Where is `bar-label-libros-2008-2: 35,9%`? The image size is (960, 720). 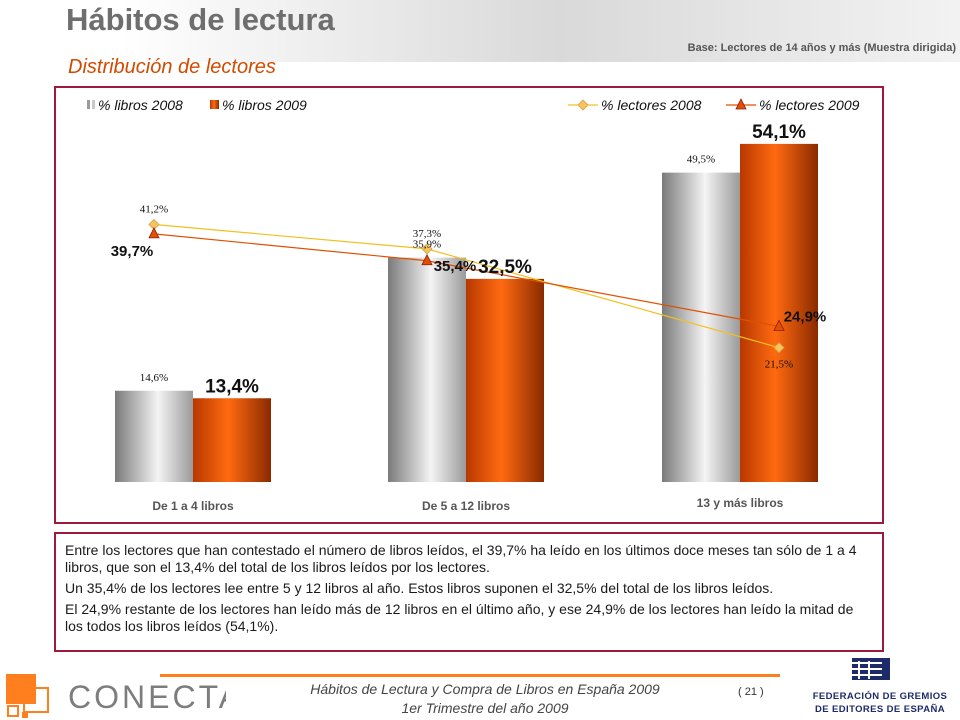
bar-label-libros-2008-2: 35,9% is located at coordinates (427, 245).